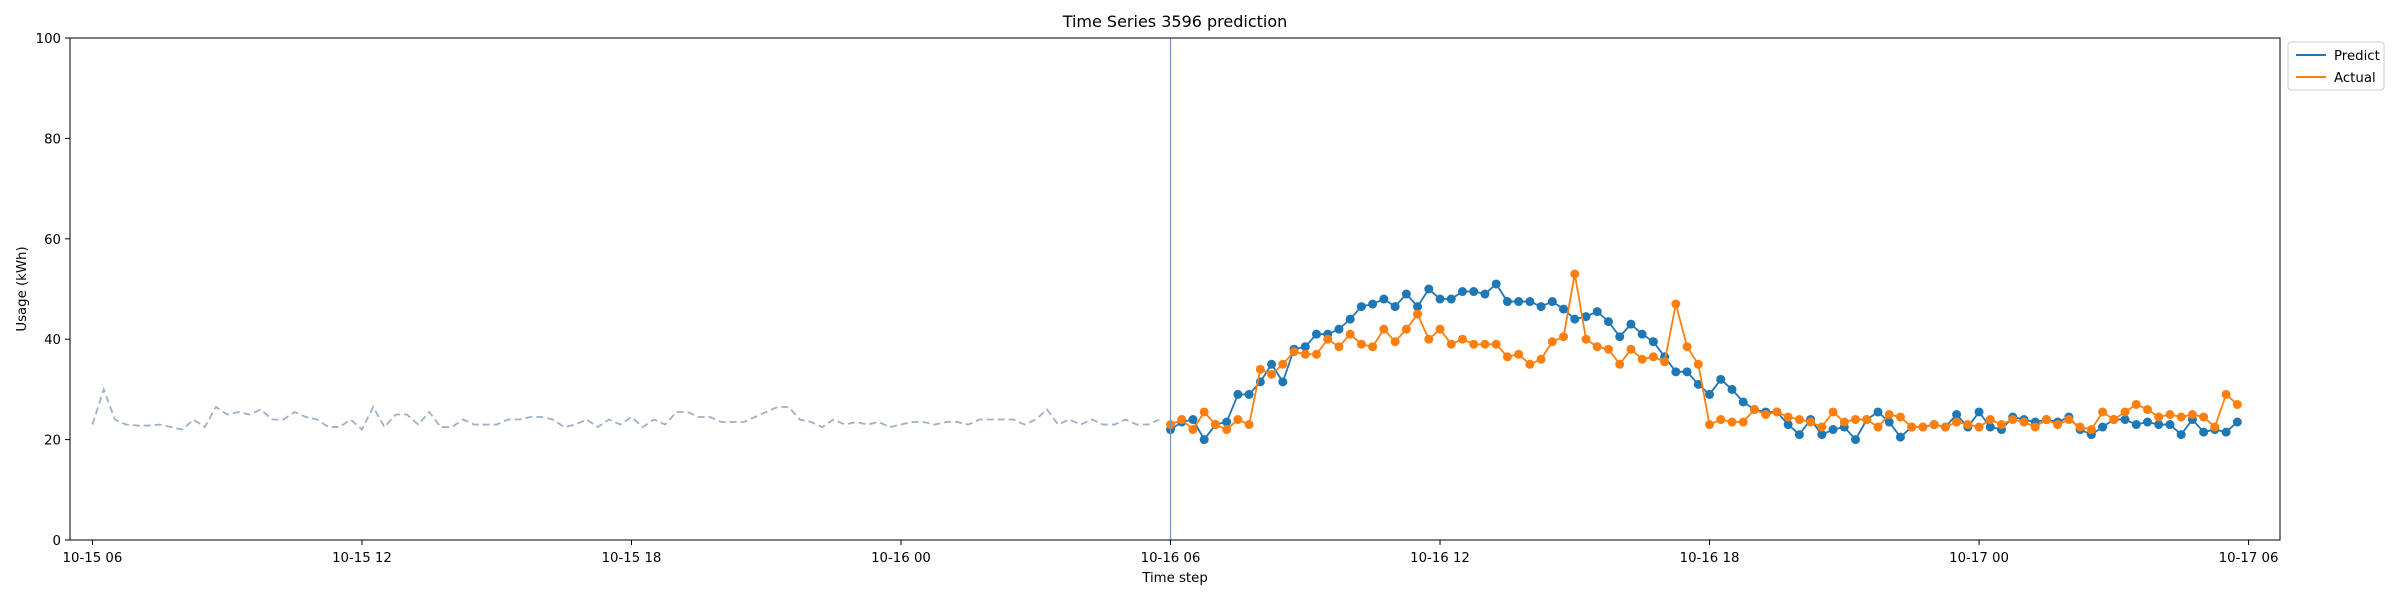 This screenshot has width=2400, height=600. I want to click on legend-label-actual: Actual, so click(2355, 78).